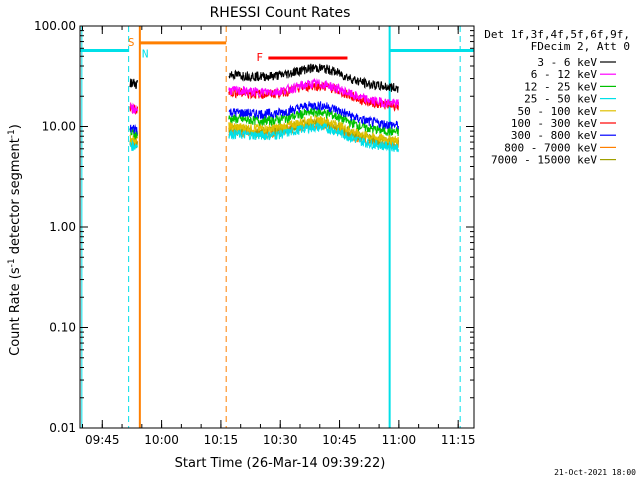 Image resolution: width=640 pixels, height=480 pixels. Describe the element at coordinates (55, 26) in the screenshot. I see `y-tick-label: 100.00` at that location.